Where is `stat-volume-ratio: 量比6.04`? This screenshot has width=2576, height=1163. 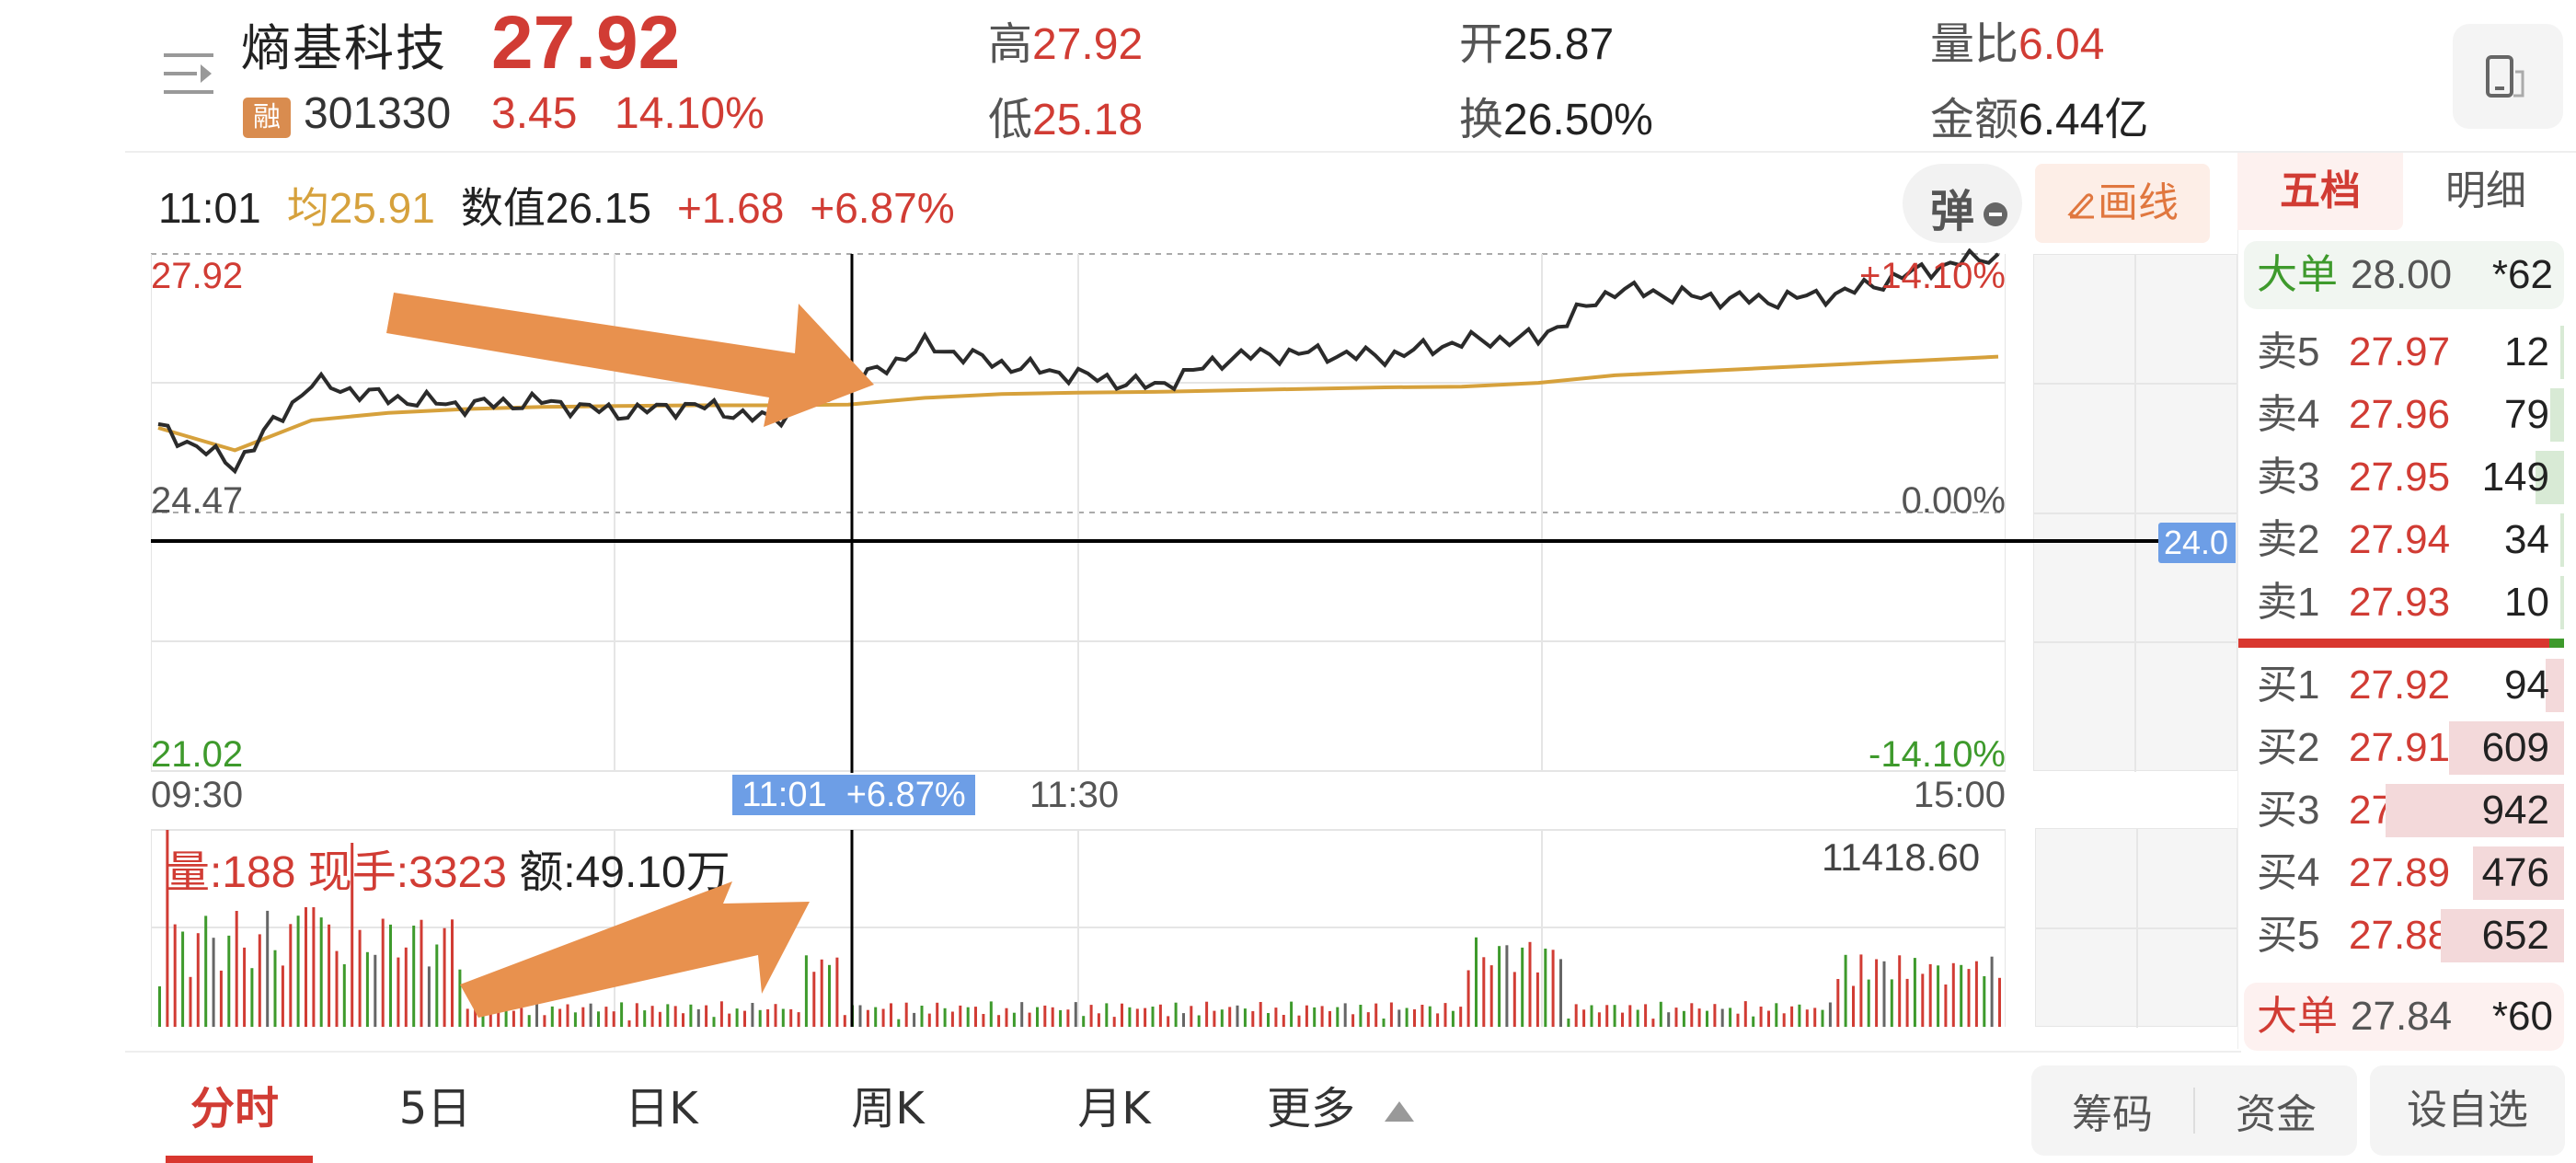 stat-volume-ratio: 量比6.04 is located at coordinates (2017, 39).